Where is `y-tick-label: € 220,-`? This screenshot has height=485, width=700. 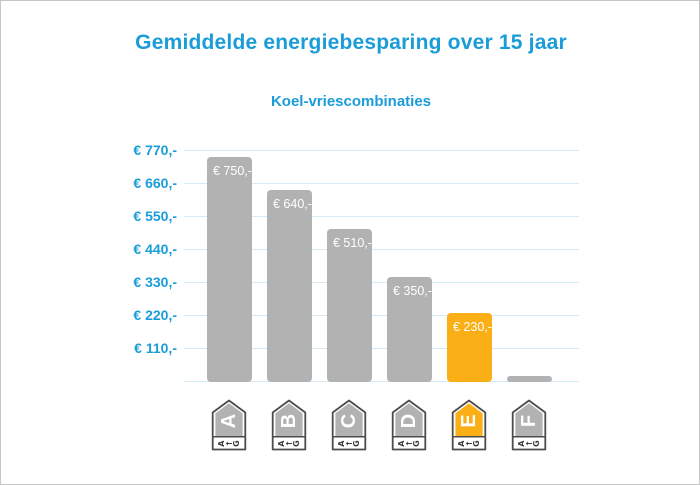
y-tick-label: € 220,- is located at coordinates (155, 315).